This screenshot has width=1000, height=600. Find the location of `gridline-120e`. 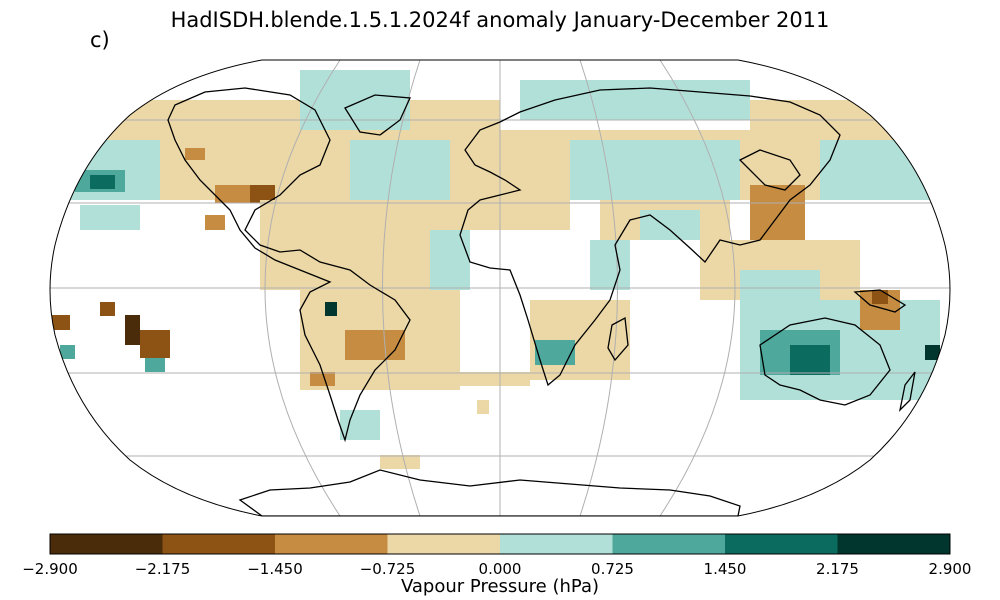

gridline-120e is located at coordinates (697, 288).